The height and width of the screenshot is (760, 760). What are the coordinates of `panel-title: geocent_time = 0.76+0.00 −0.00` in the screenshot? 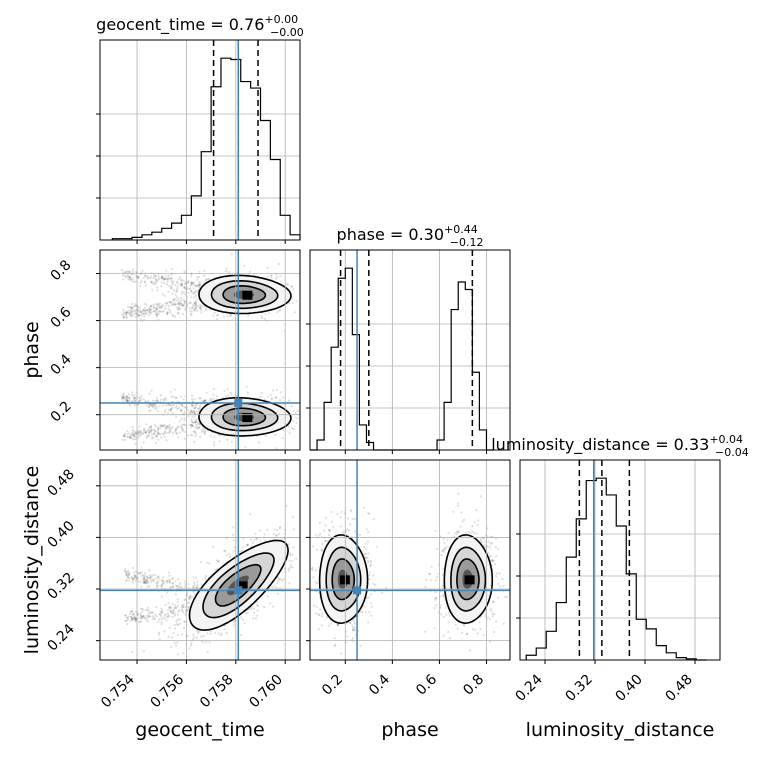 It's located at (200, 26).